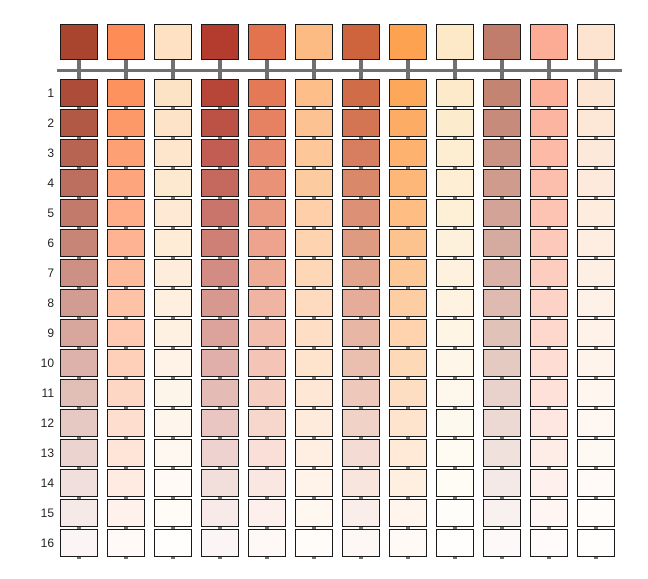 This screenshot has height=579, width=648. I want to click on row-label: 3, so click(50, 153).